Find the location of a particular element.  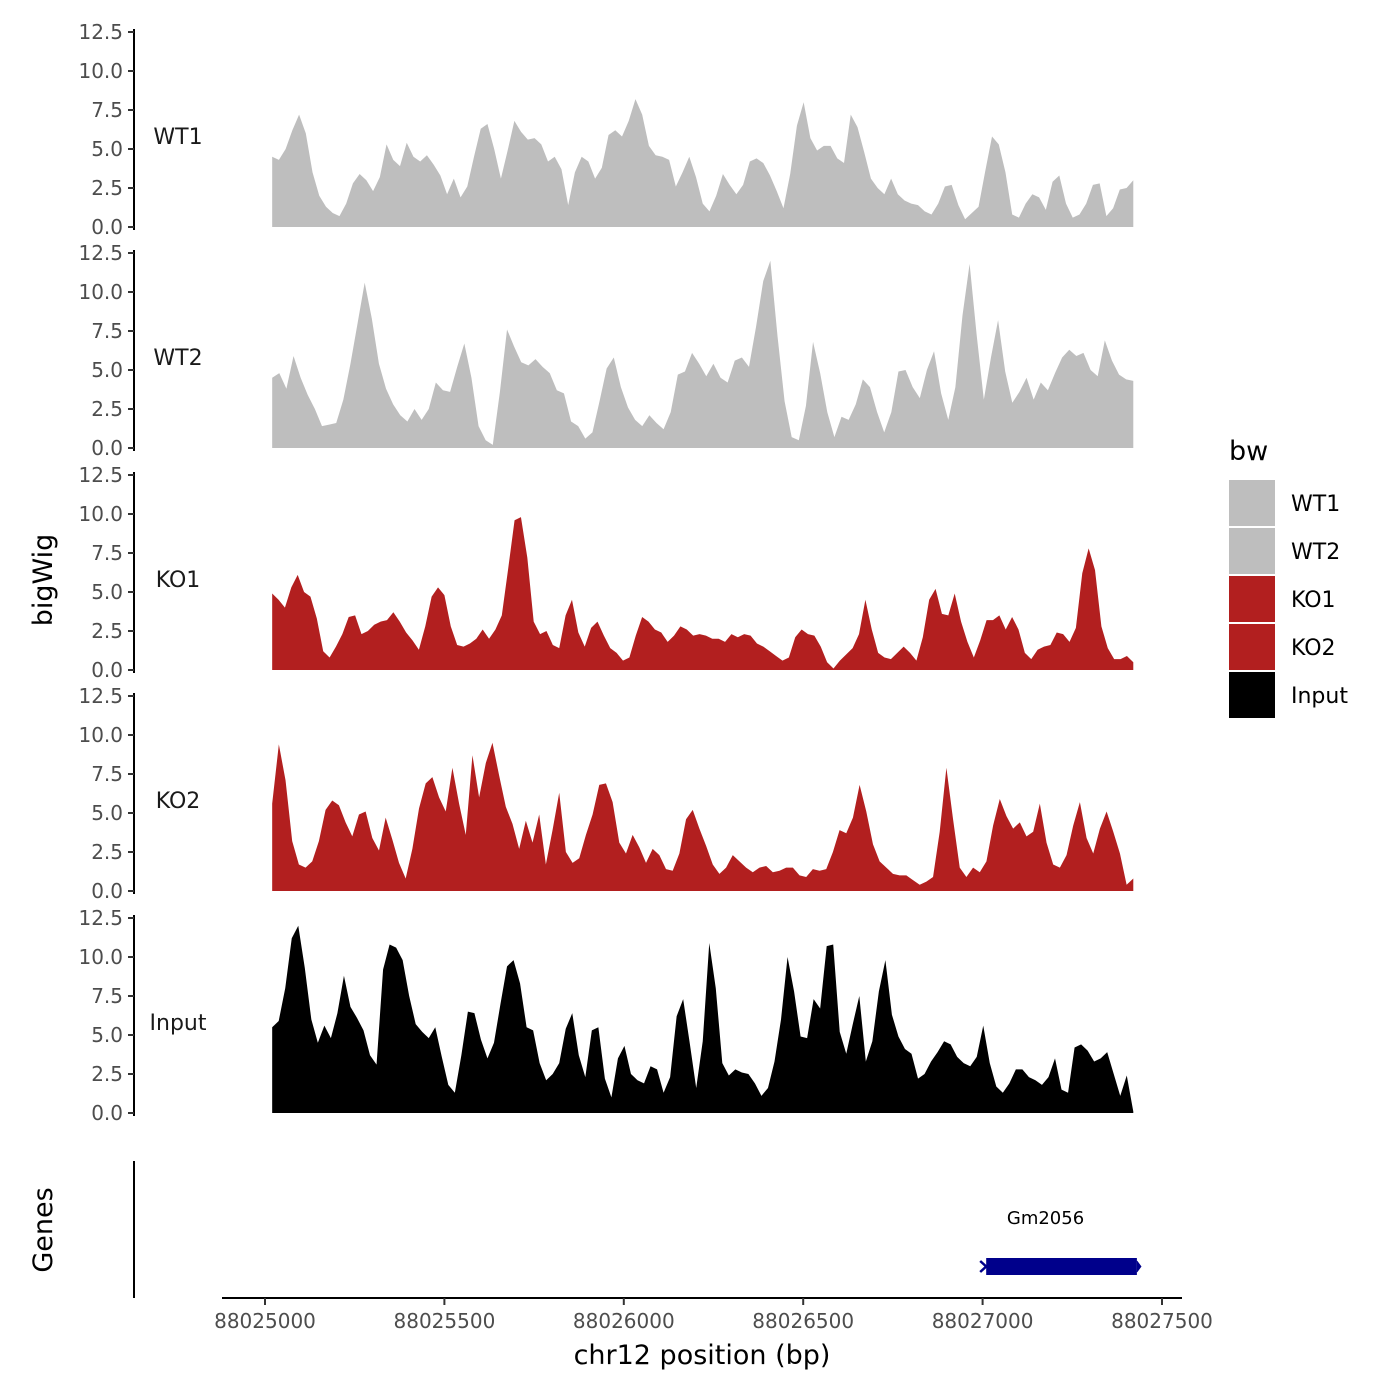

track-wt2: 0.0 2.5 5.0 7.5 10.0 12.5 WT2 is located at coordinates (606, 350).